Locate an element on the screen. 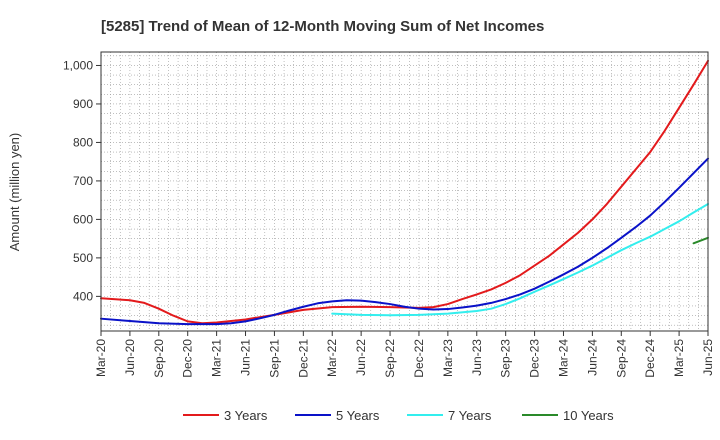 The width and height of the screenshot is (720, 440). x-tick-label: Dec-23 is located at coordinates (535, 358).